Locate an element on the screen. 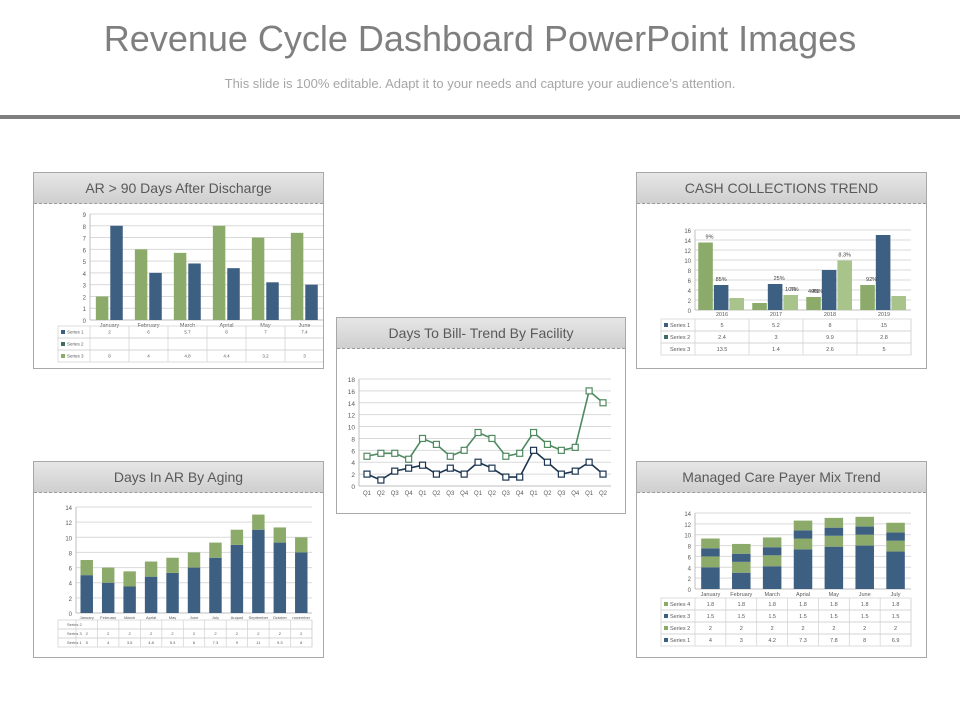  cash-cell-value: 1.4 is located at coordinates (776, 350).